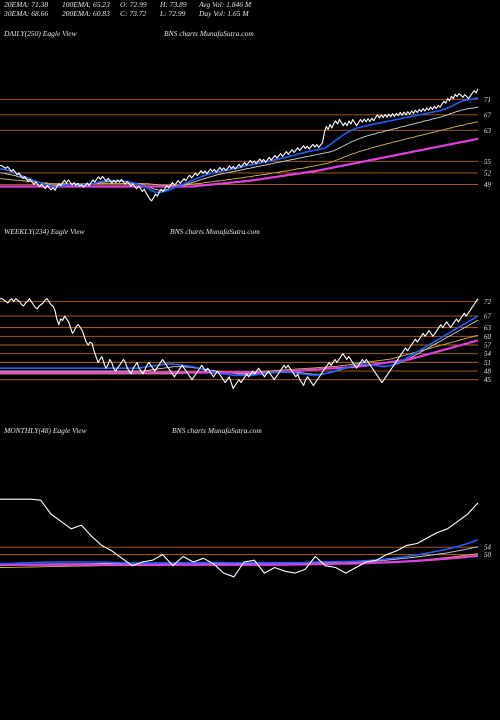 Image resolution: width=500 pixels, height=720 pixels. What do you see at coordinates (172, 13) in the screenshot?
I see `stat-low: L: 72.99` at bounding box center [172, 13].